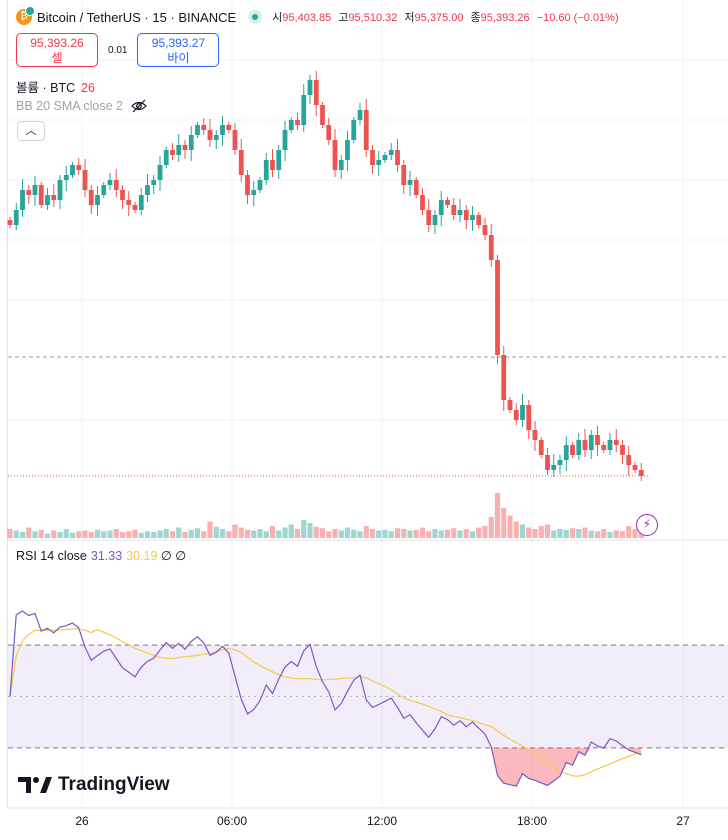 This screenshot has width=728, height=840. I want to click on high-value: 95,510.32, so click(373, 18).